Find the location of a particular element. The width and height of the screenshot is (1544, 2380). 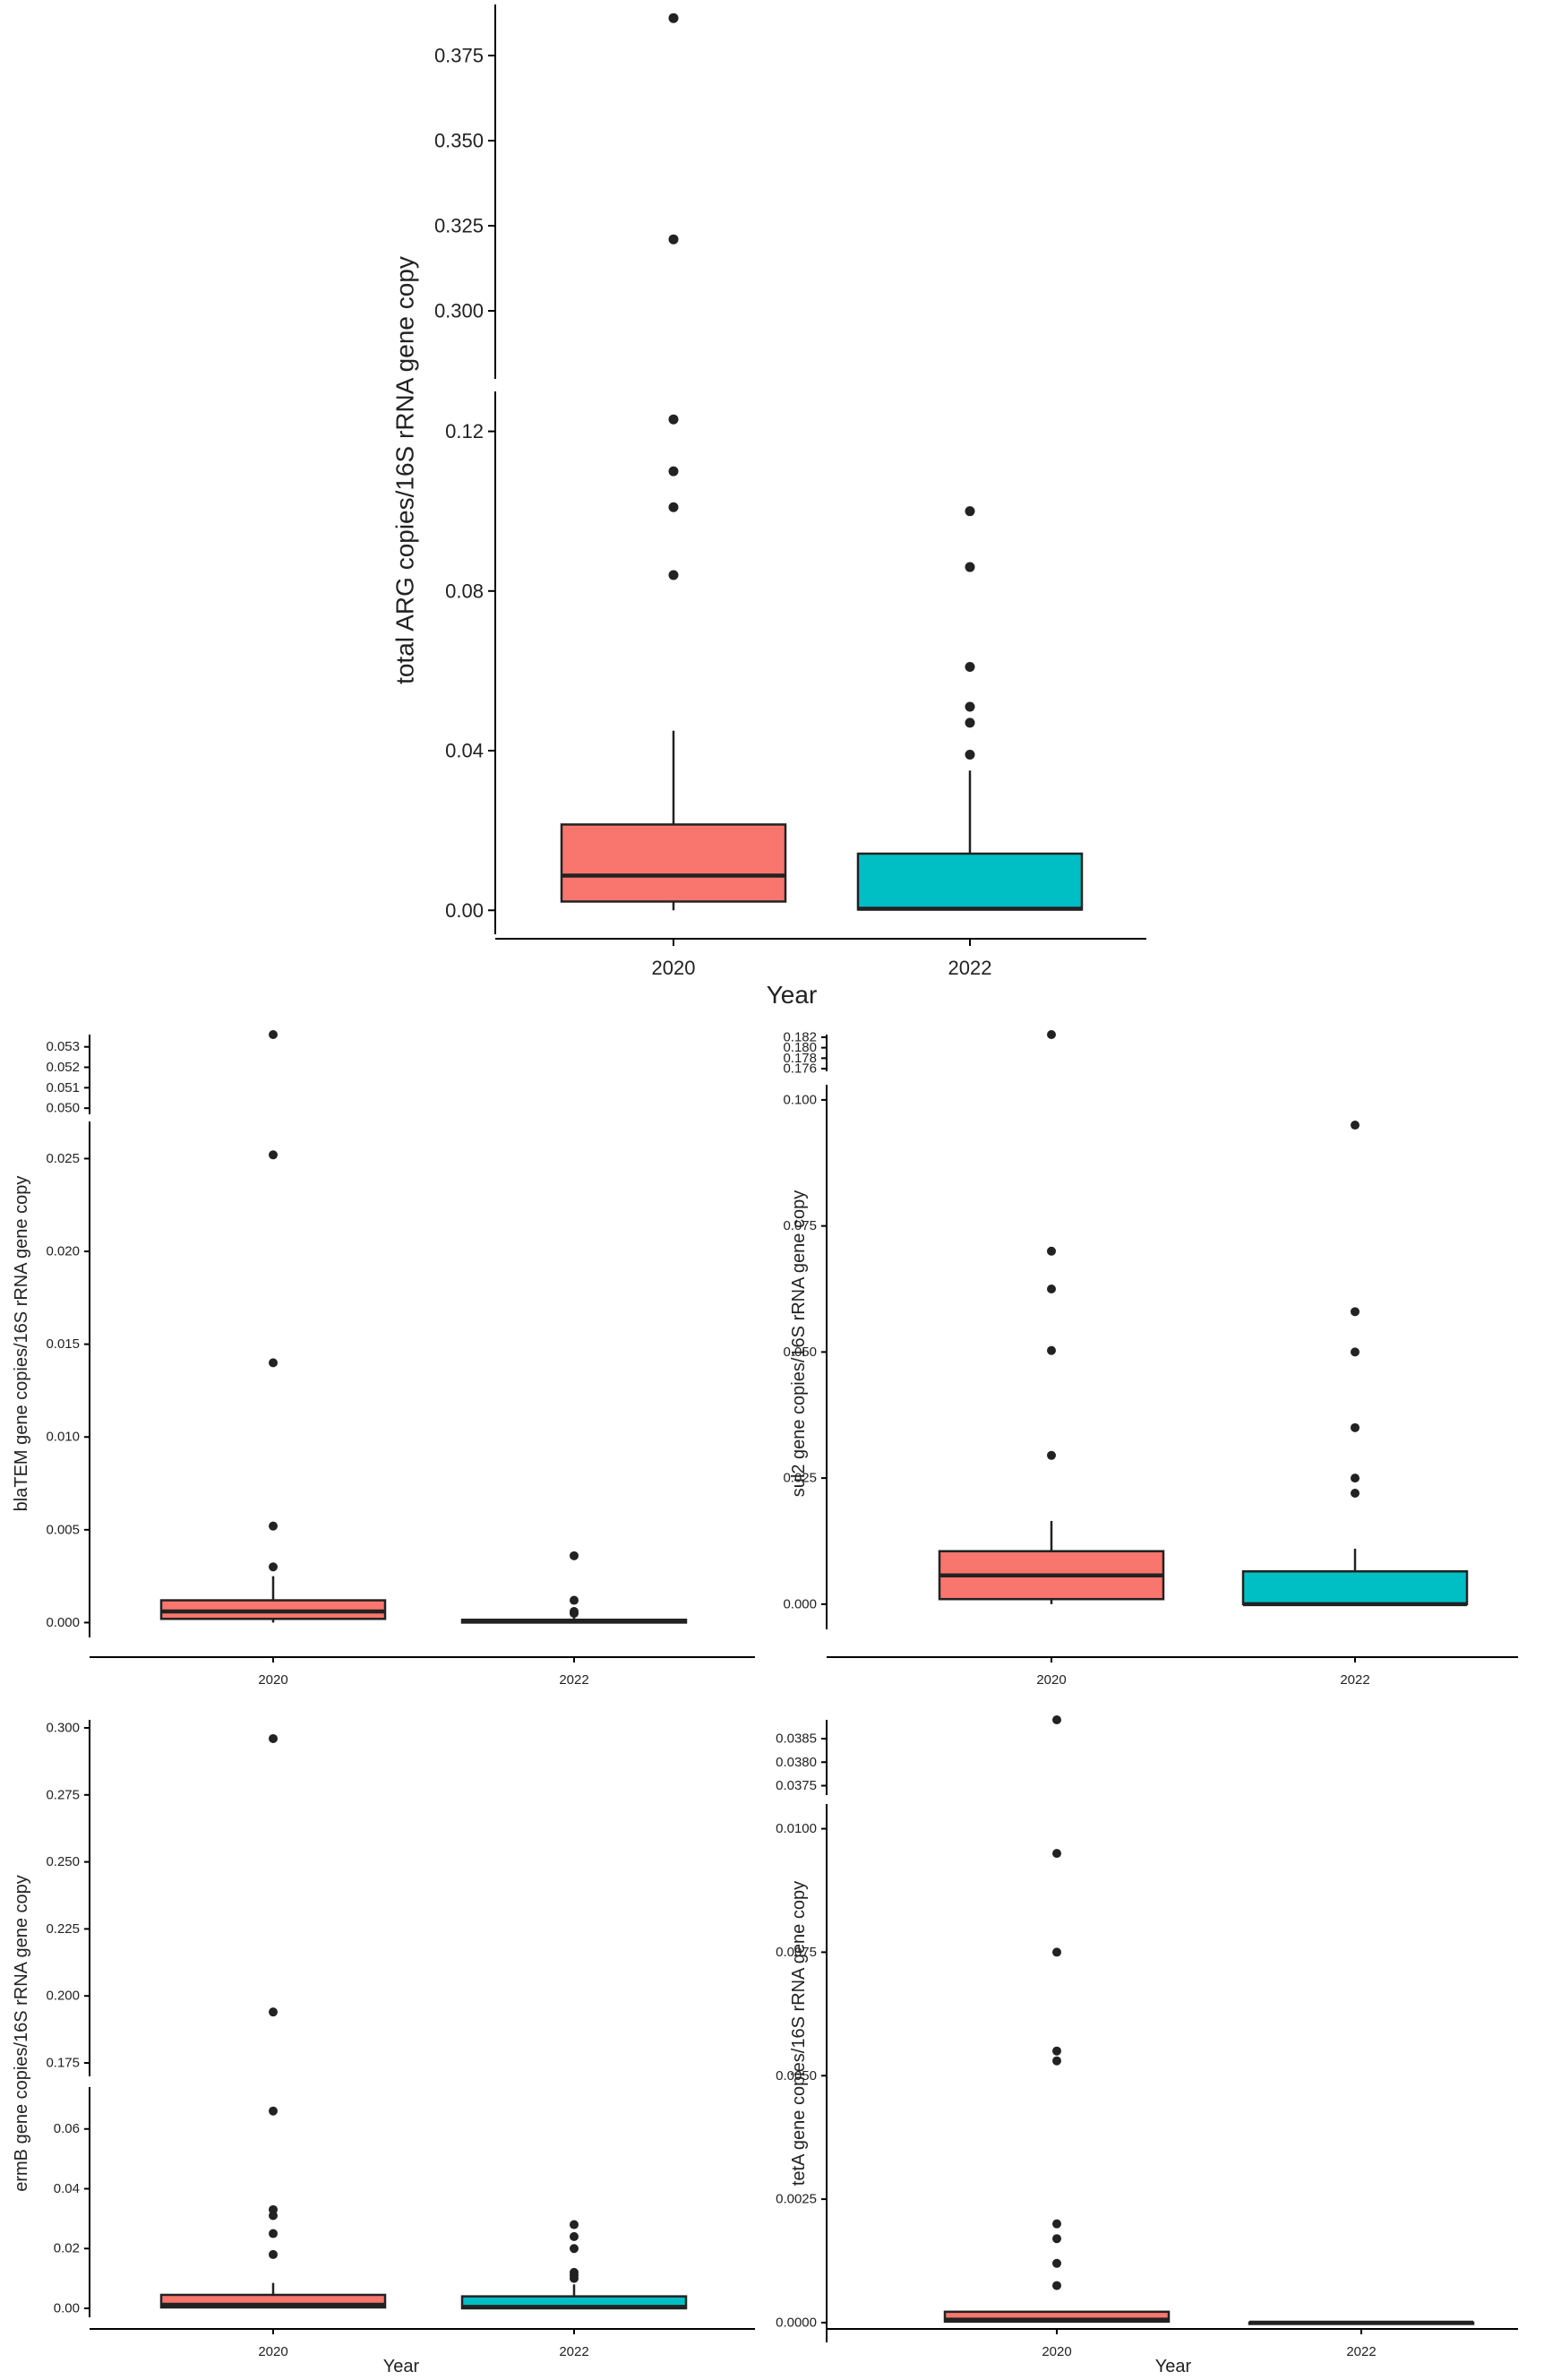

y-axis-title: tetA gene copies/16S rRNA gene copy is located at coordinates (799, 2033).